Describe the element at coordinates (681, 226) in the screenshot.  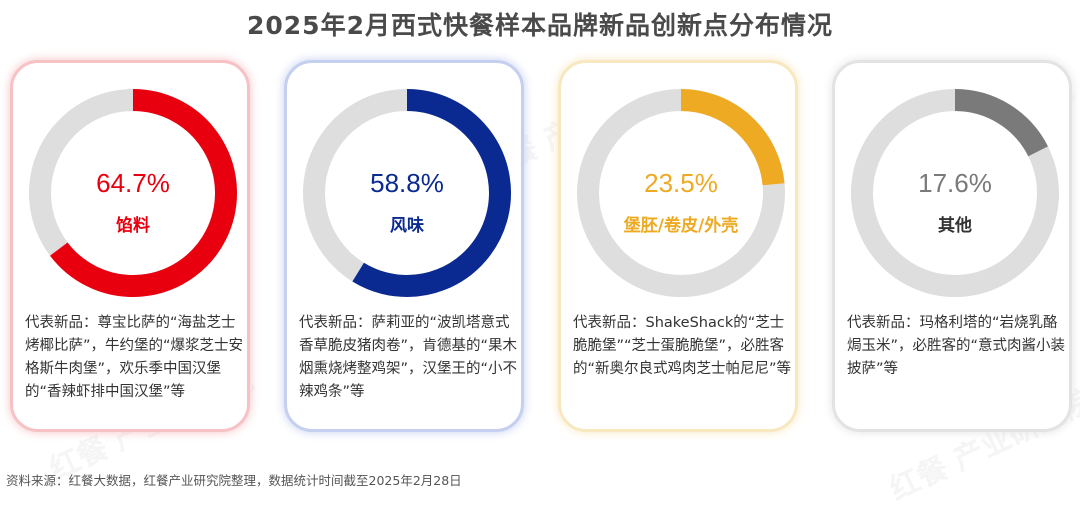
I see `category-label: 堡胚/卷皮/外壳` at that location.